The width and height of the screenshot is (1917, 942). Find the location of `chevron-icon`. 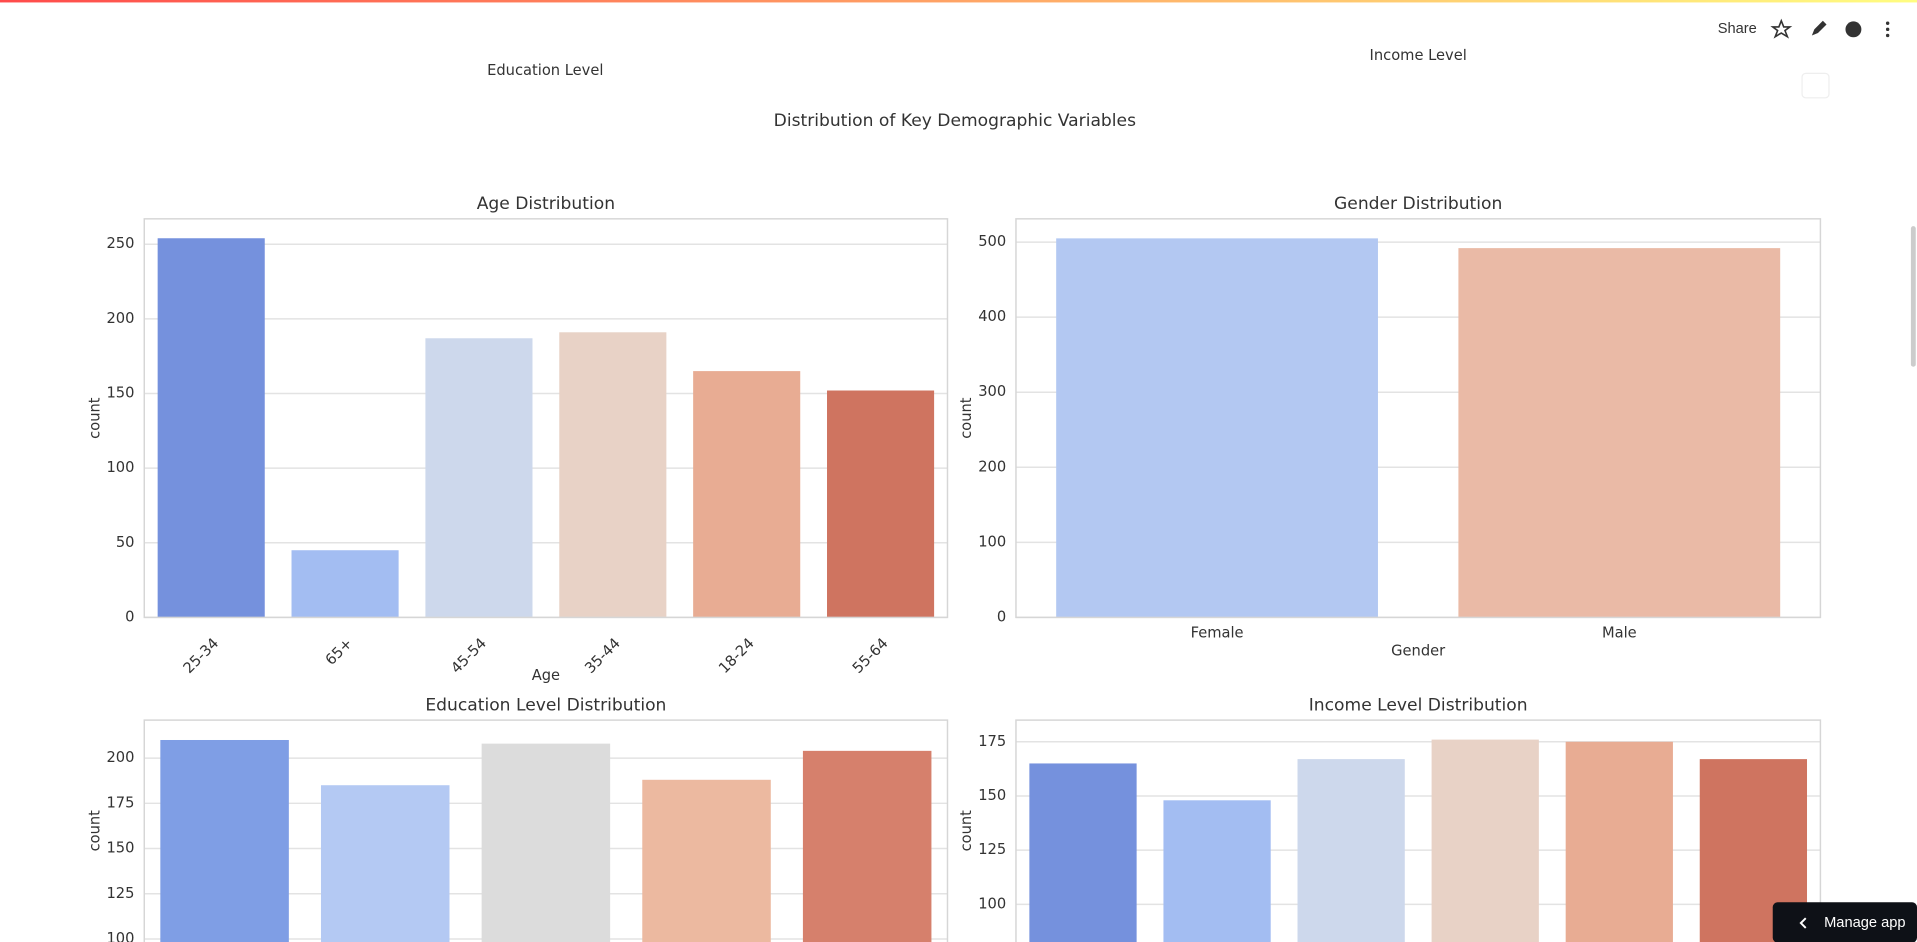

chevron-icon is located at coordinates (1803, 923).